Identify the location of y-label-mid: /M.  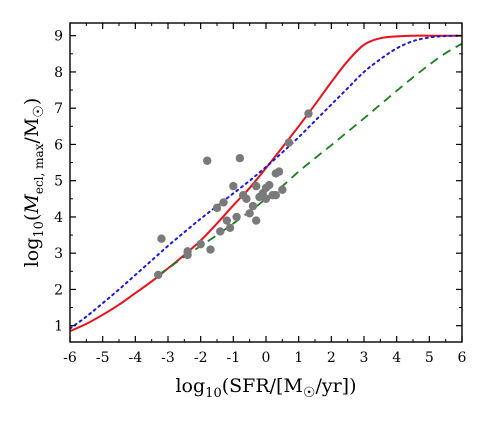
(32, 131).